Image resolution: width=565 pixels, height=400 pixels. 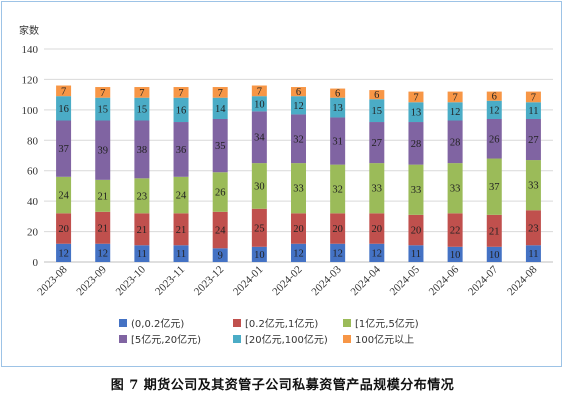 I want to click on data-label: 13, so click(x=337, y=108).